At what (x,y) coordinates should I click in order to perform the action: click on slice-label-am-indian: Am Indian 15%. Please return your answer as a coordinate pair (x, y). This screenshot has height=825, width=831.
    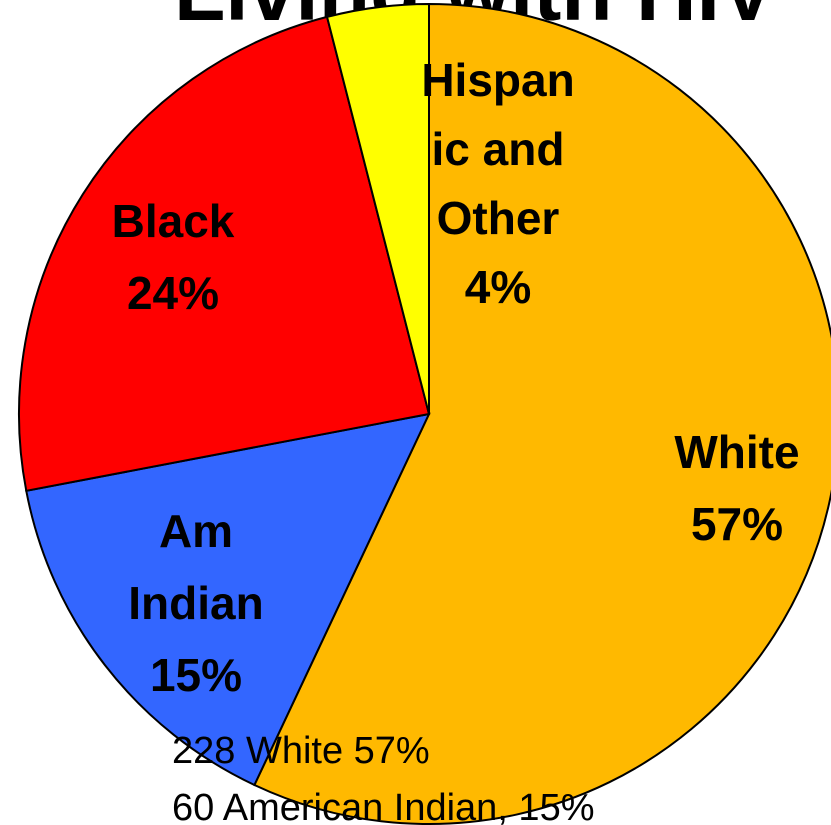
    Looking at the image, I should click on (195, 603).